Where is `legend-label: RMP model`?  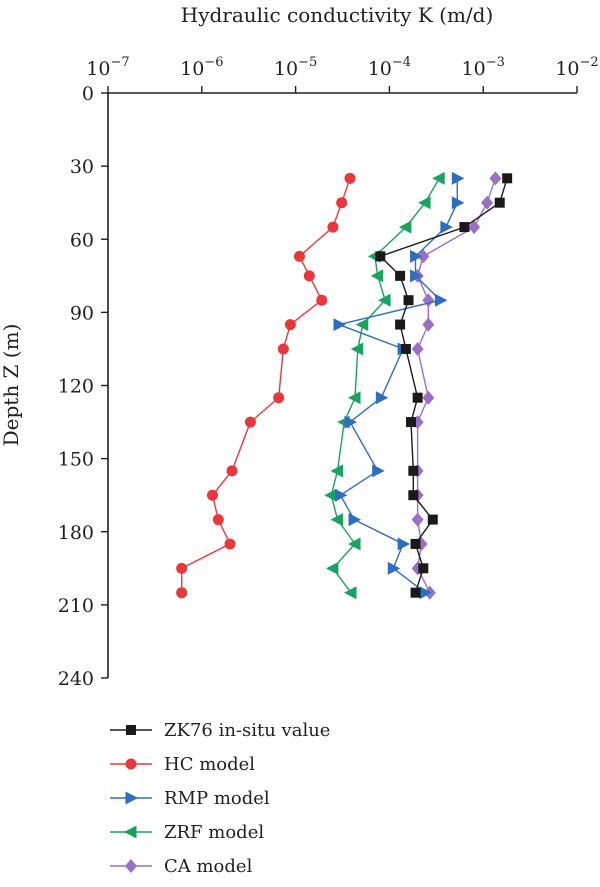
legend-label: RMP model is located at coordinates (217, 798).